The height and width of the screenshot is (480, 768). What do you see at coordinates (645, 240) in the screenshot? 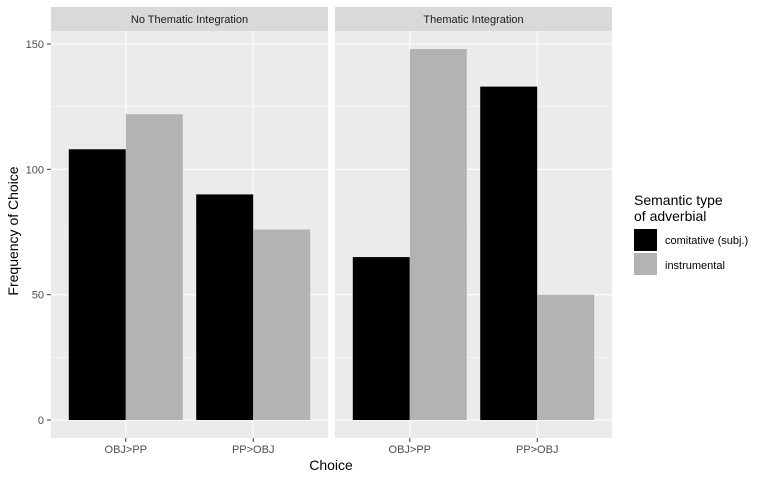
I see `legend-key-comitative` at bounding box center [645, 240].